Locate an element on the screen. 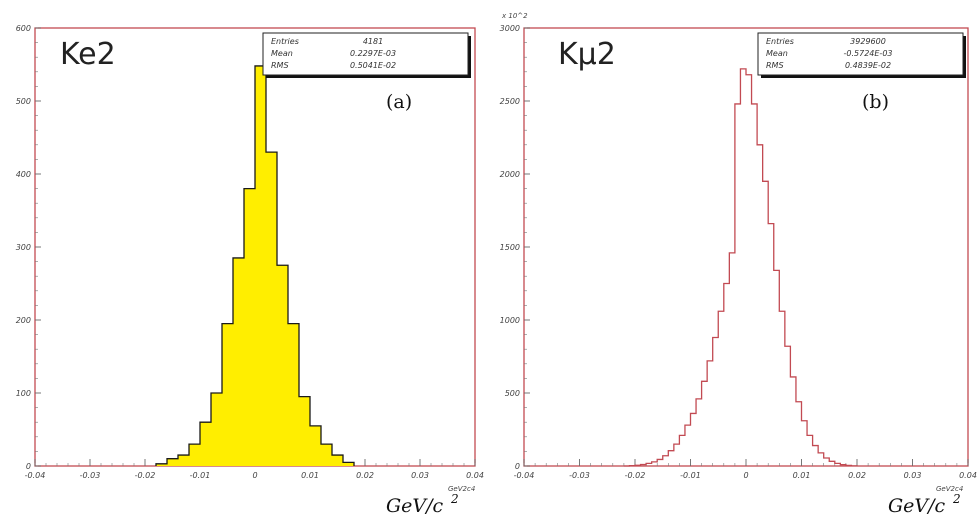  chart-title: Kμ2 is located at coordinates (587, 54).